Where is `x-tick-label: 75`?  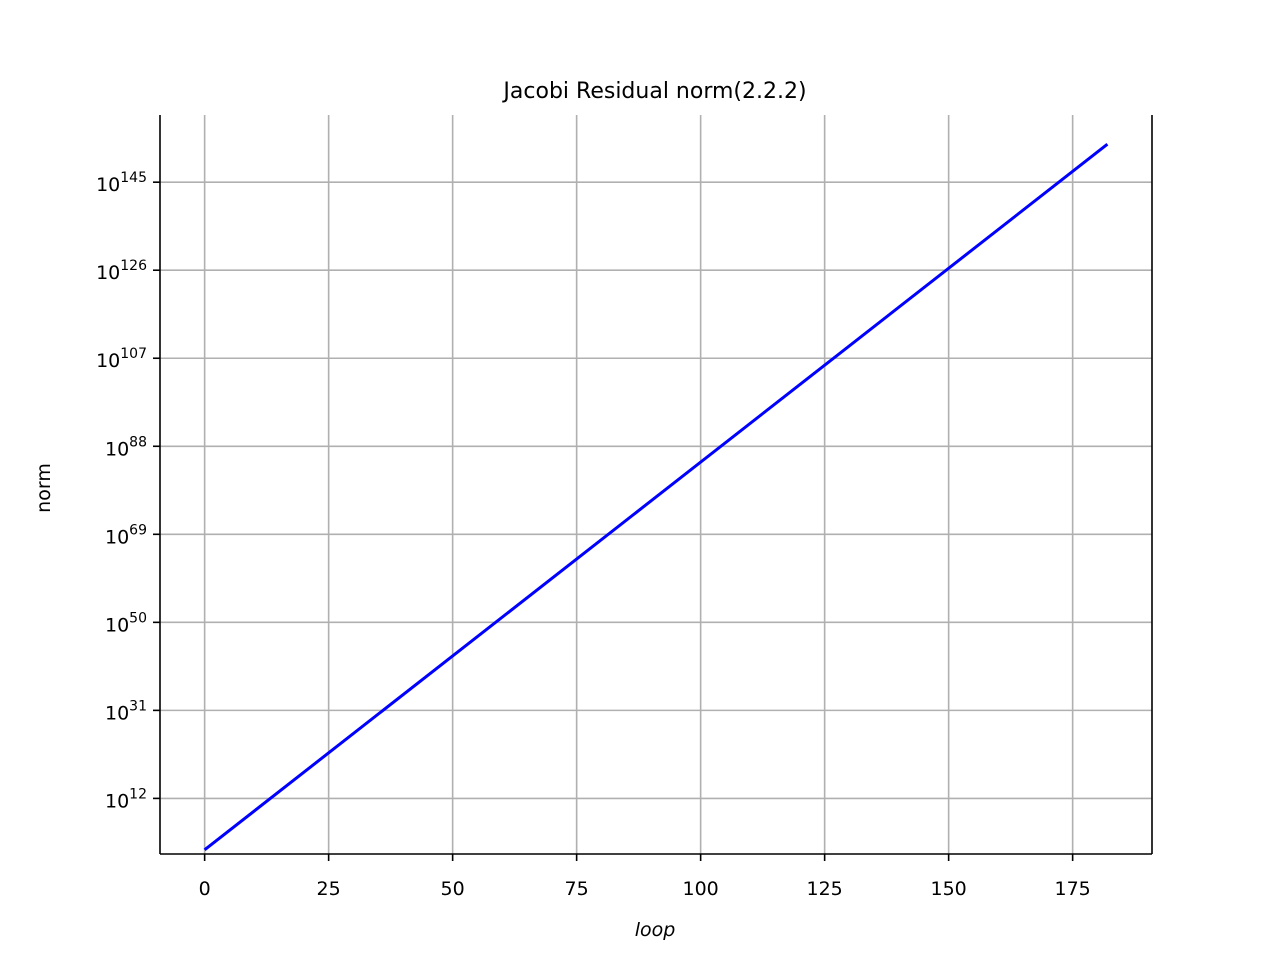 x-tick-label: 75 is located at coordinates (577, 889).